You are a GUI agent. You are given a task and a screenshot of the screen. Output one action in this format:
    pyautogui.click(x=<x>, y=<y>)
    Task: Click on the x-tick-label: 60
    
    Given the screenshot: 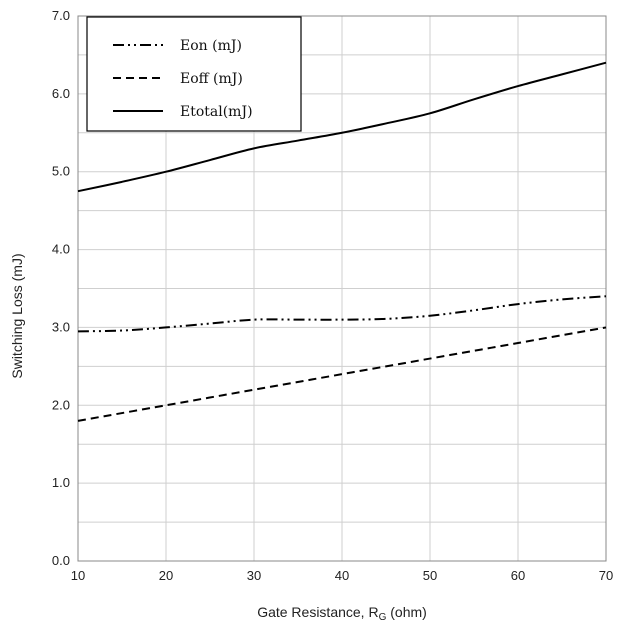 What is the action you would take?
    pyautogui.click(x=518, y=575)
    